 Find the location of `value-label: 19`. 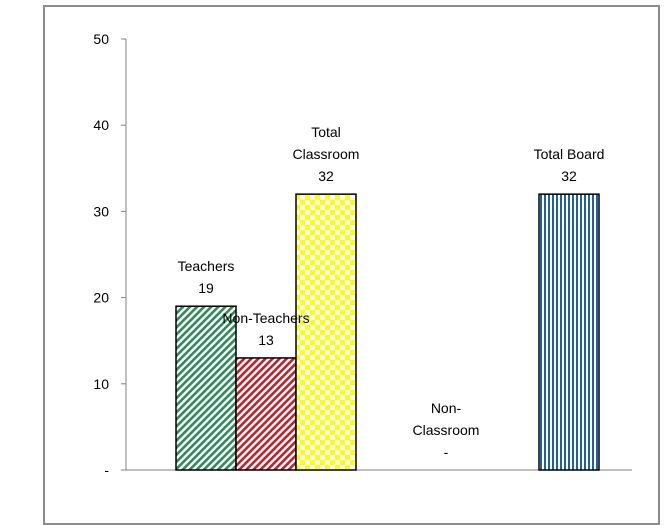

value-label: 19 is located at coordinates (206, 288).